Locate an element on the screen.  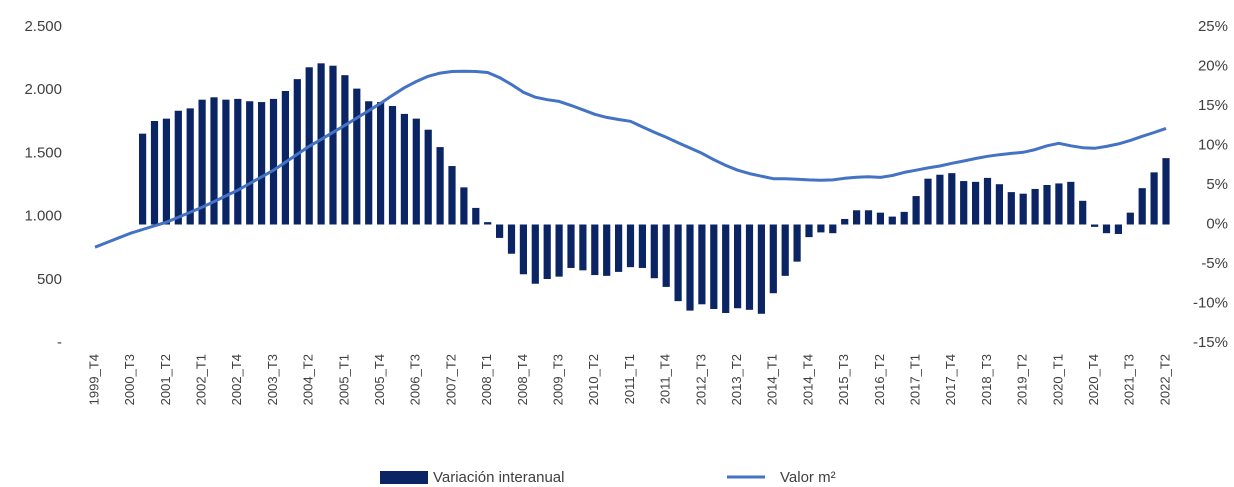
x-tick-label: 2005_T4 is located at coordinates (379, 379).